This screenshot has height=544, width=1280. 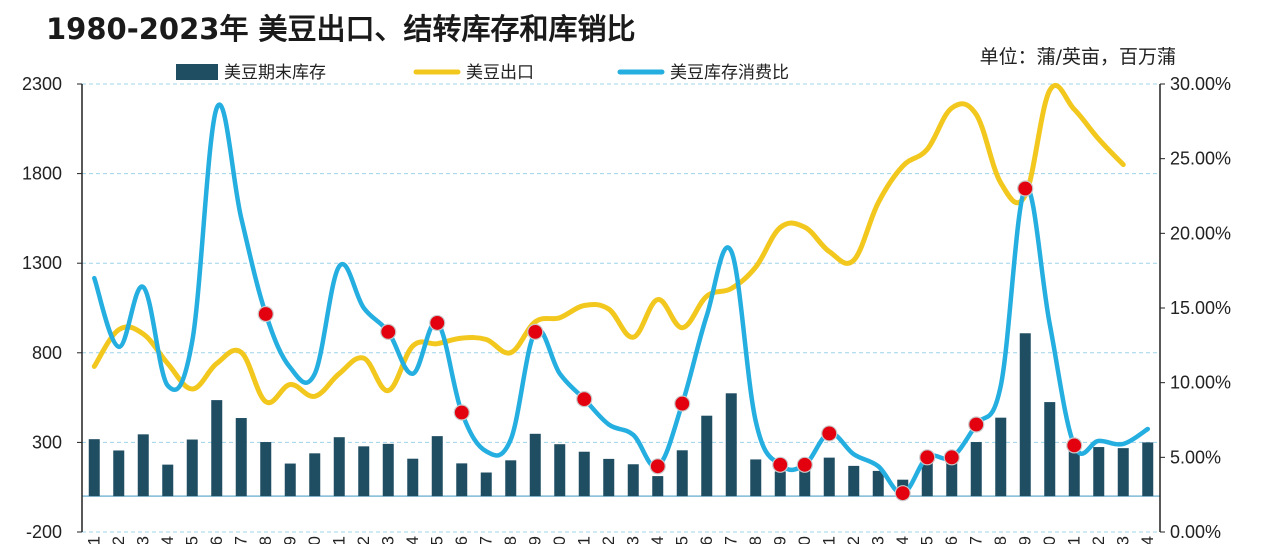 I want to click on x-tick-label: 2-13, so click(x=877, y=540).